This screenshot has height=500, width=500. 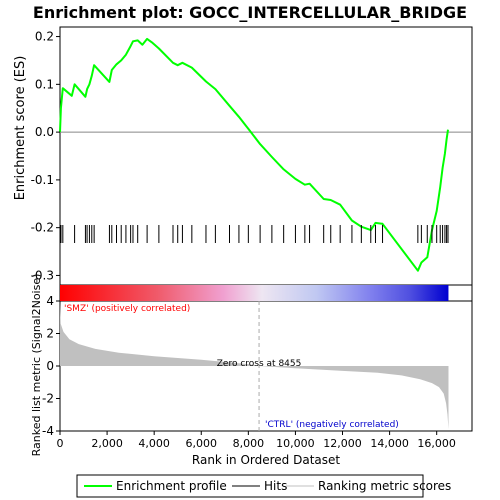 What do you see at coordinates (254, 293) in the screenshot?
I see `ranking-heatmap-bar` at bounding box center [254, 293].